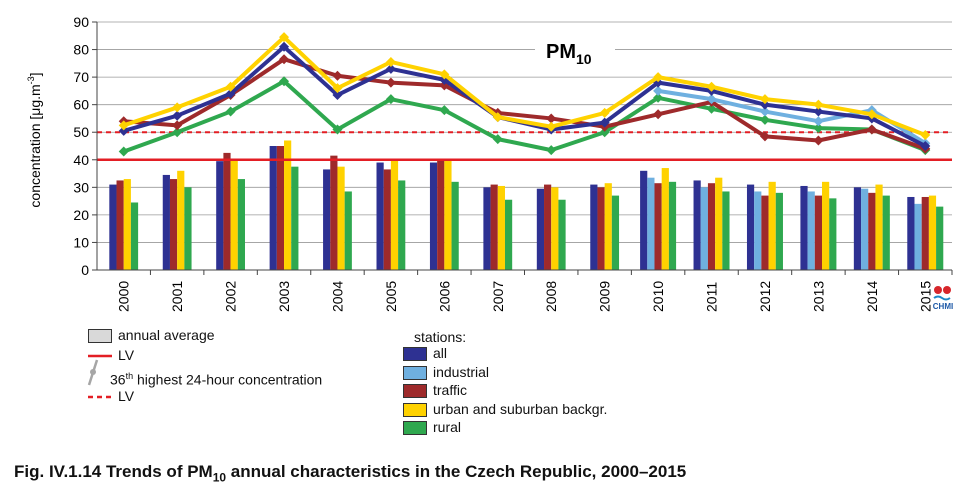 The image size is (976, 497). What do you see at coordinates (93, 372) in the screenshot?
I see `highest-marker-line-icon` at bounding box center [93, 372].